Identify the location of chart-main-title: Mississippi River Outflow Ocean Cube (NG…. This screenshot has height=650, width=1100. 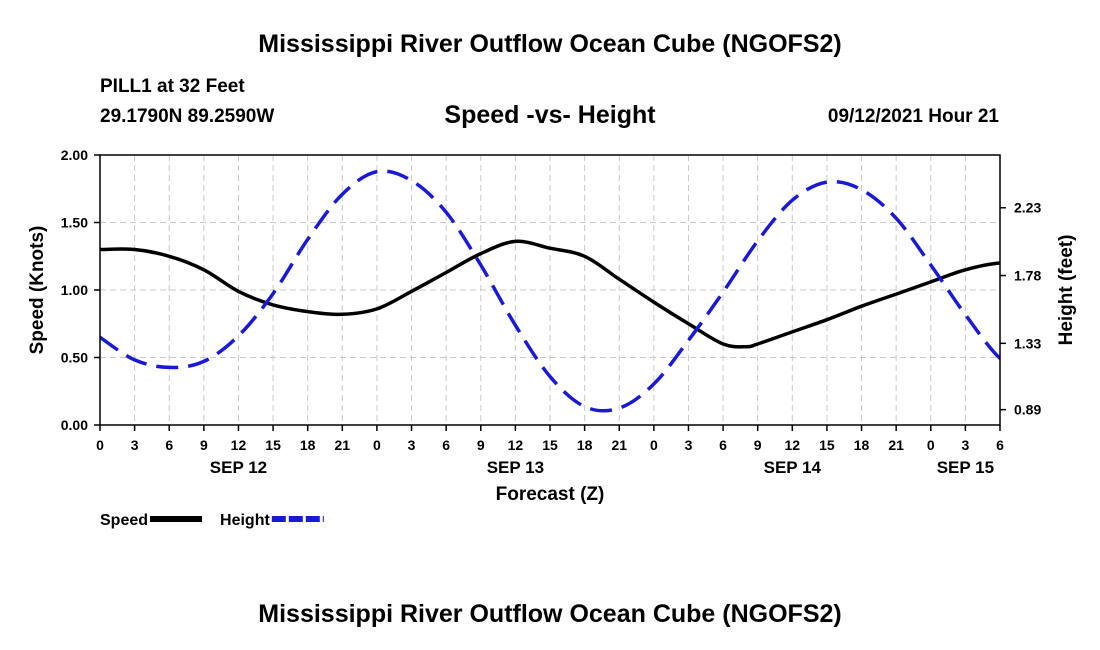
(550, 44).